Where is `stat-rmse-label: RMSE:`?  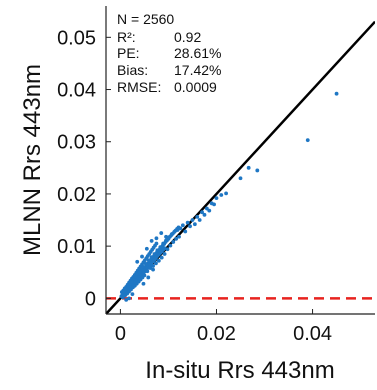
stat-rmse-label: RMSE: is located at coordinates (139, 87).